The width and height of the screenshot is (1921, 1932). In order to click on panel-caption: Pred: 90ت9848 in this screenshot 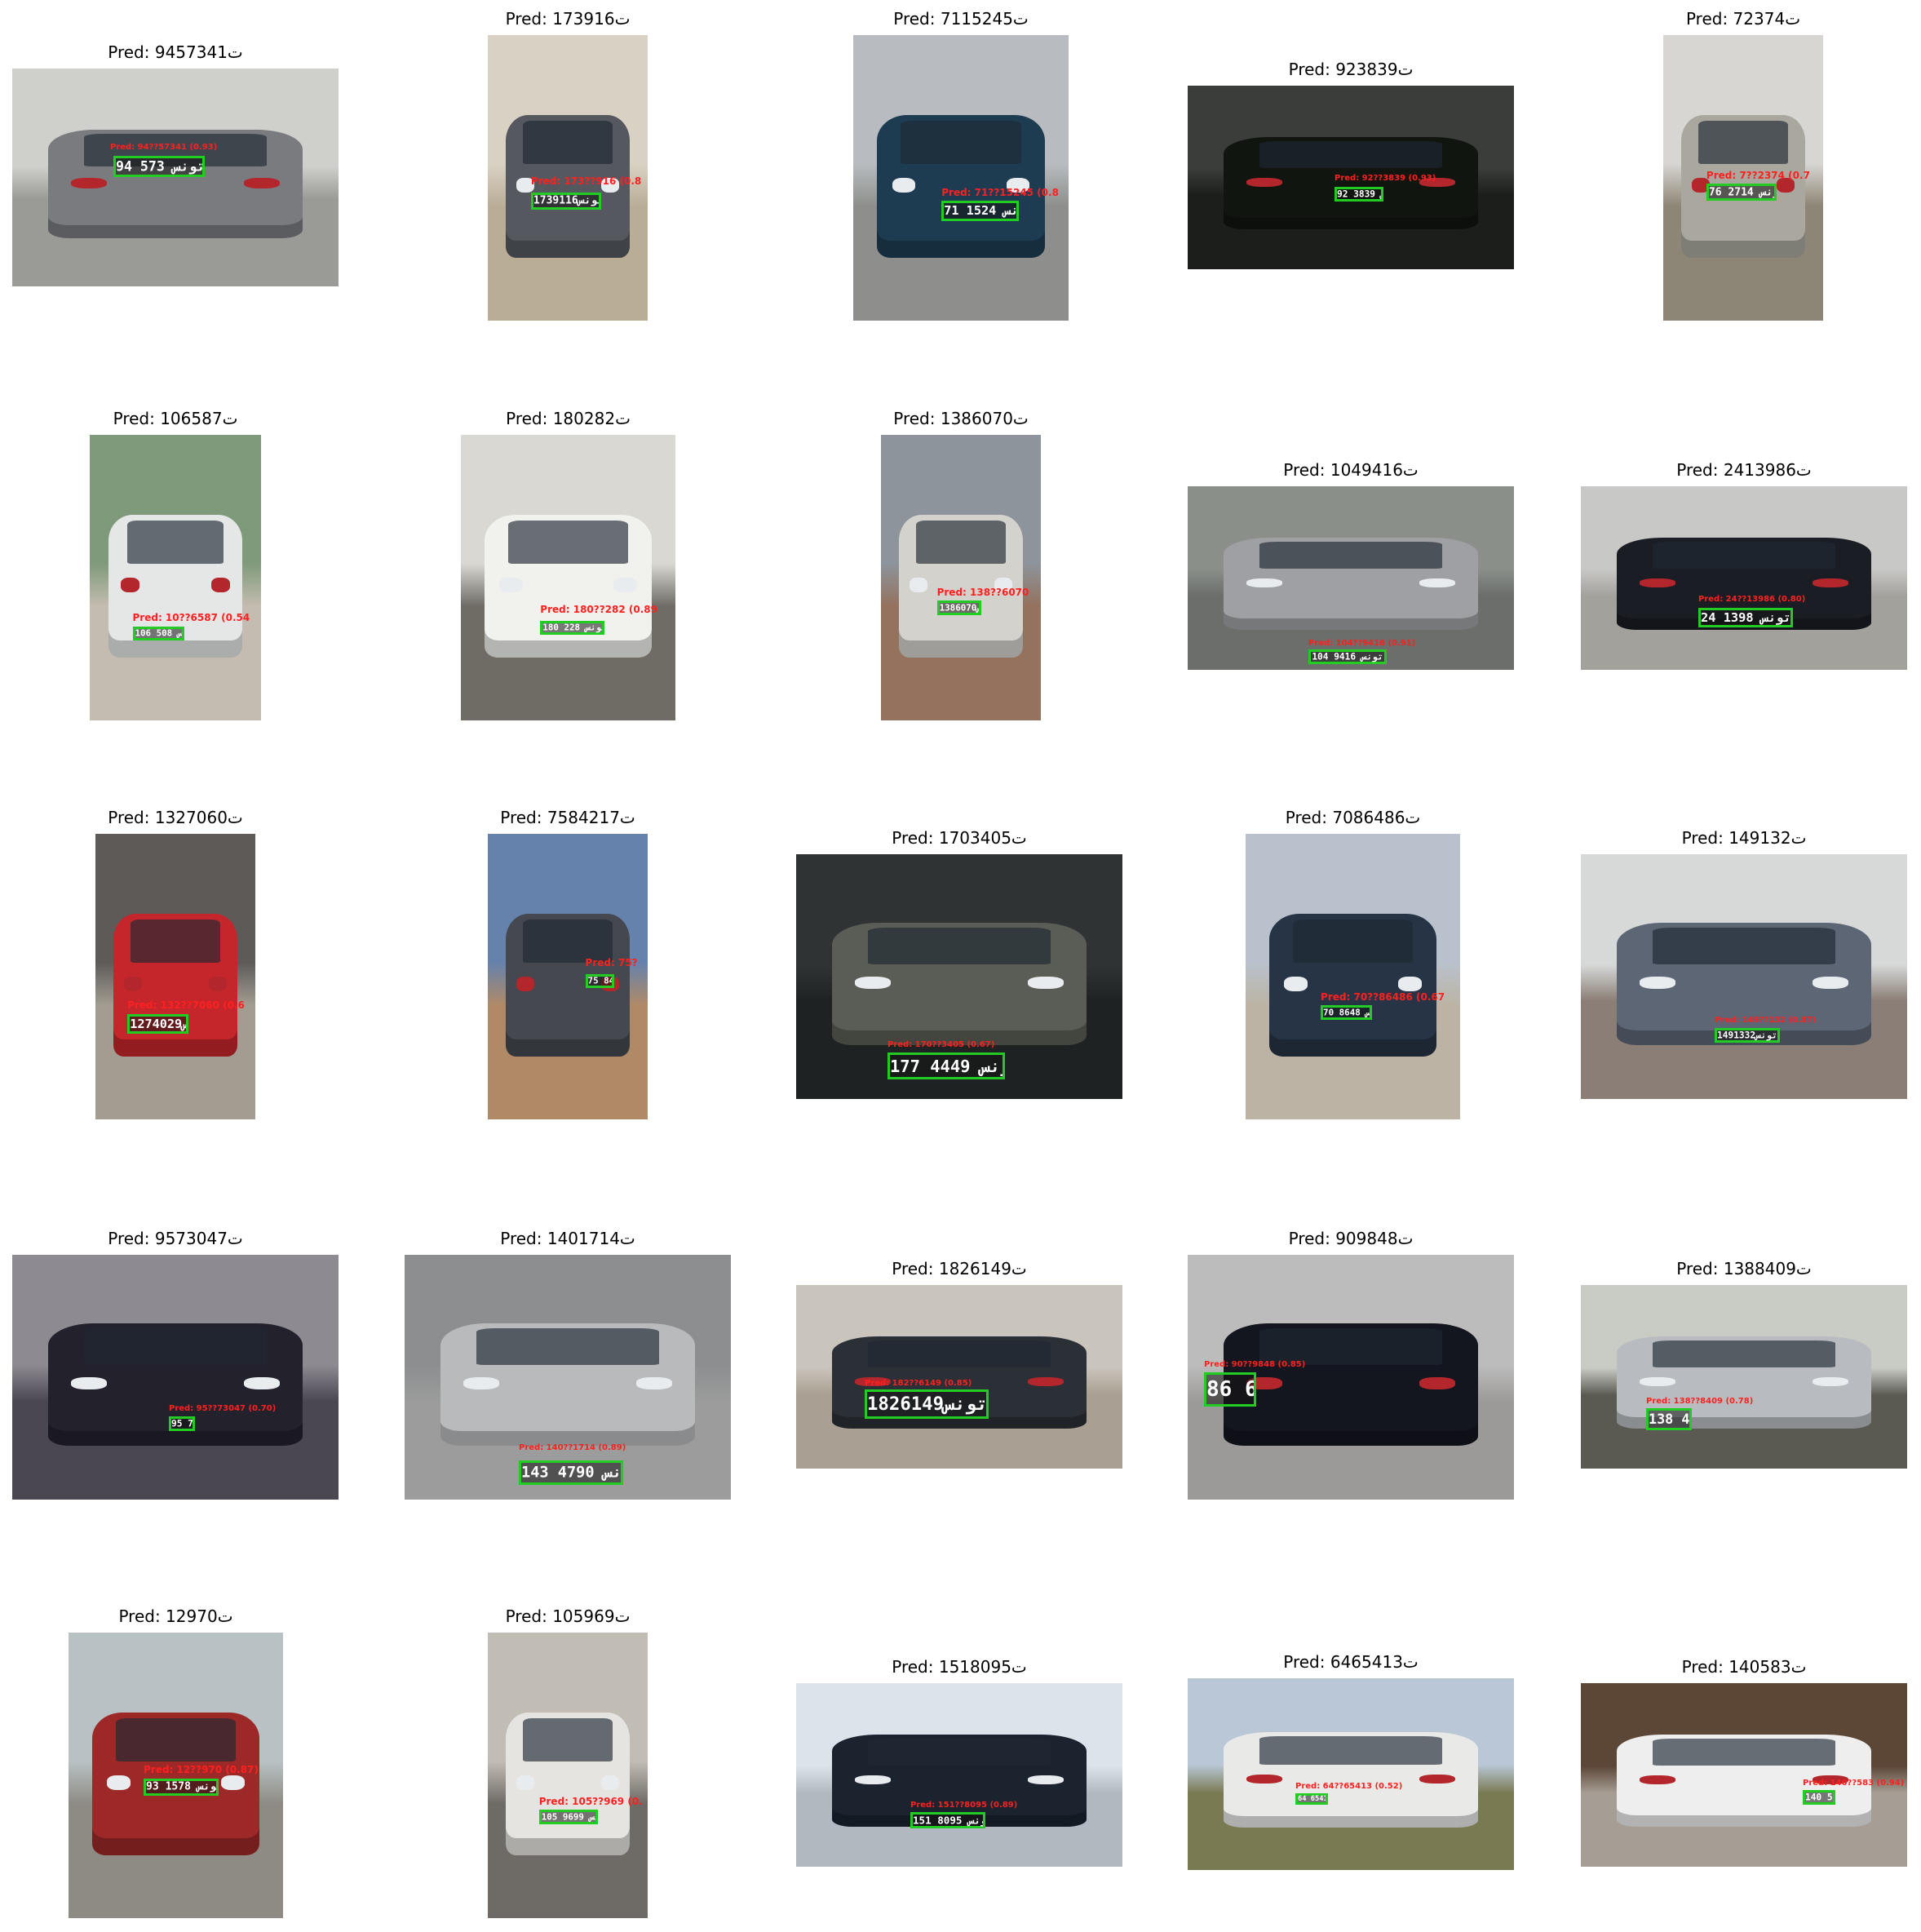, I will do `click(1351, 1238)`.